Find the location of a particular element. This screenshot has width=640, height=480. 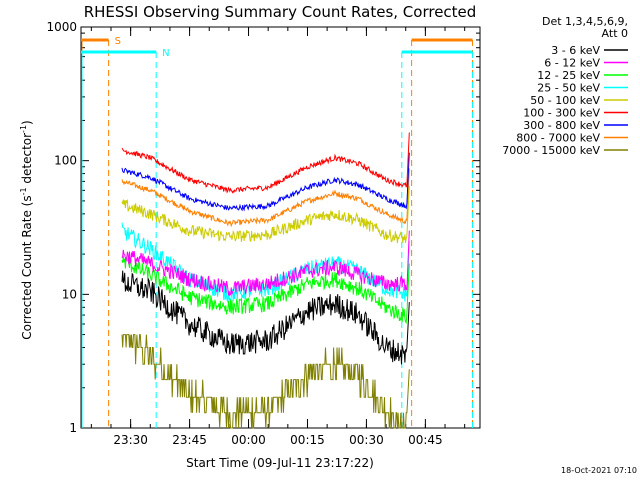

legend-label: 25 - 50 keV is located at coordinates (568, 88).